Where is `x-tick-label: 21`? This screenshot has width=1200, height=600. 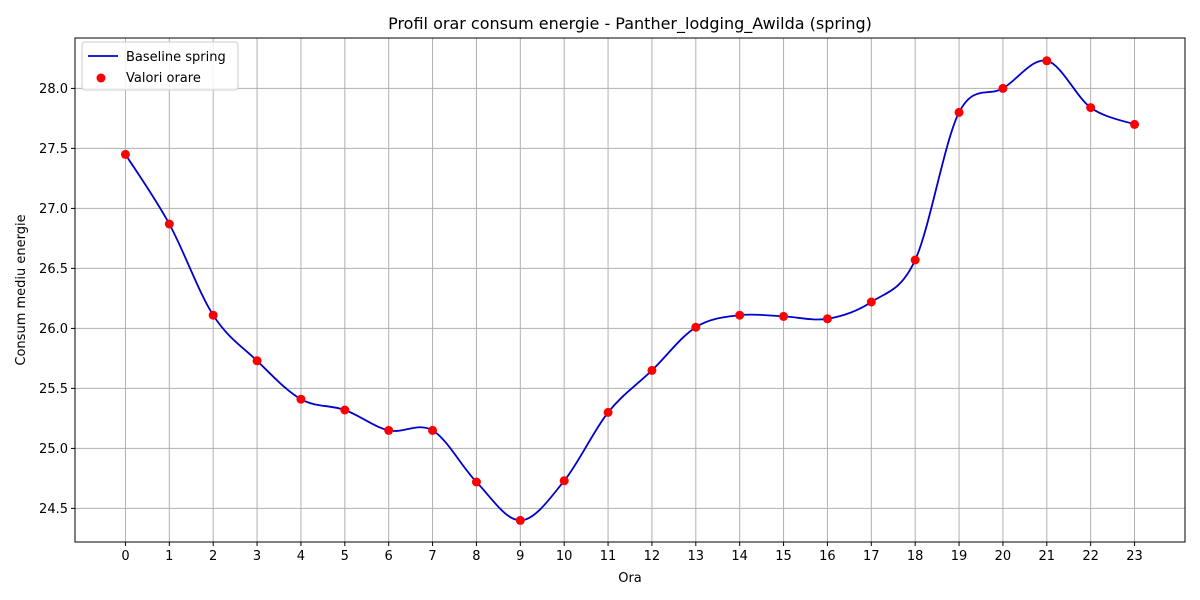 x-tick-label: 21 is located at coordinates (1047, 556).